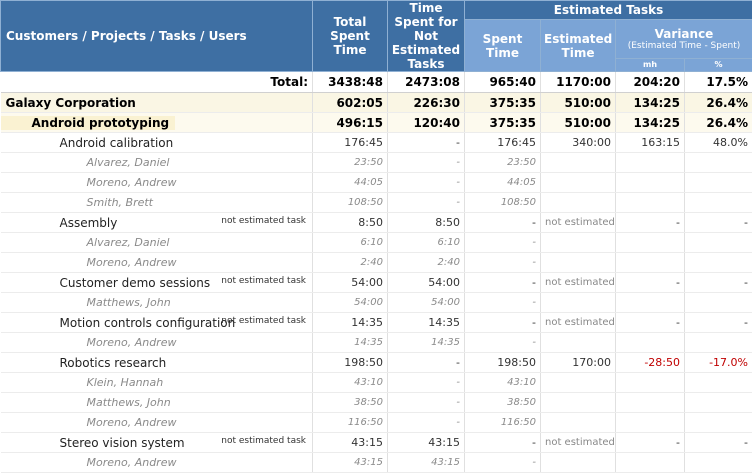 The width and height of the screenshot is (752, 473). I want to click on cell-estimated-time: 170:00, so click(578, 363).